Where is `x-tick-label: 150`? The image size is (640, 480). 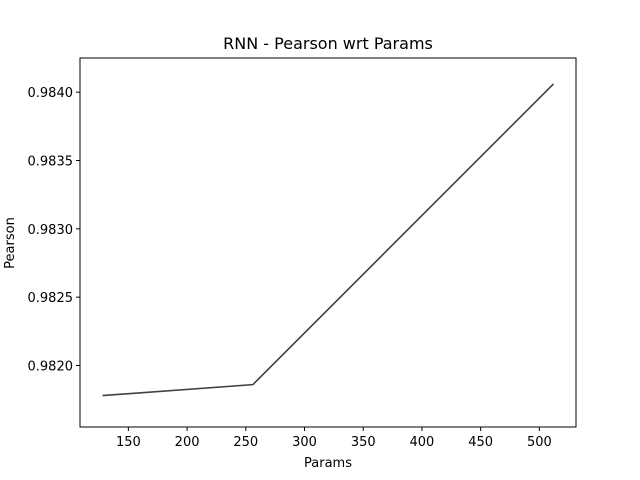 x-tick-label: 150 is located at coordinates (128, 442).